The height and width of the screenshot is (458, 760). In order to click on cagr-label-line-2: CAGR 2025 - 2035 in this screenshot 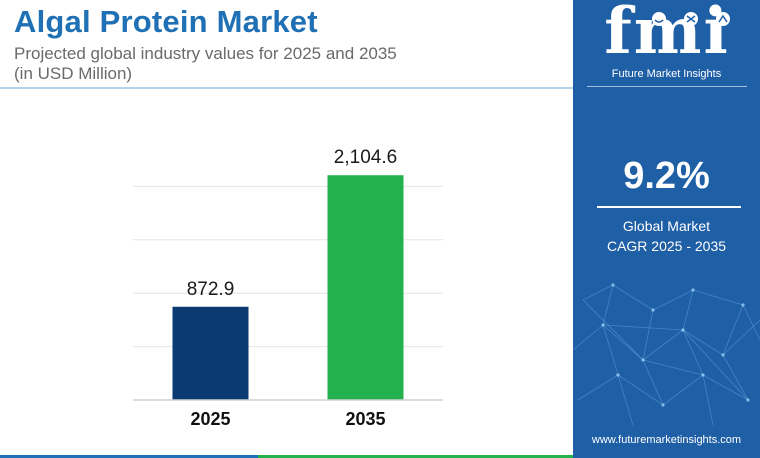, I will do `click(666, 246)`.